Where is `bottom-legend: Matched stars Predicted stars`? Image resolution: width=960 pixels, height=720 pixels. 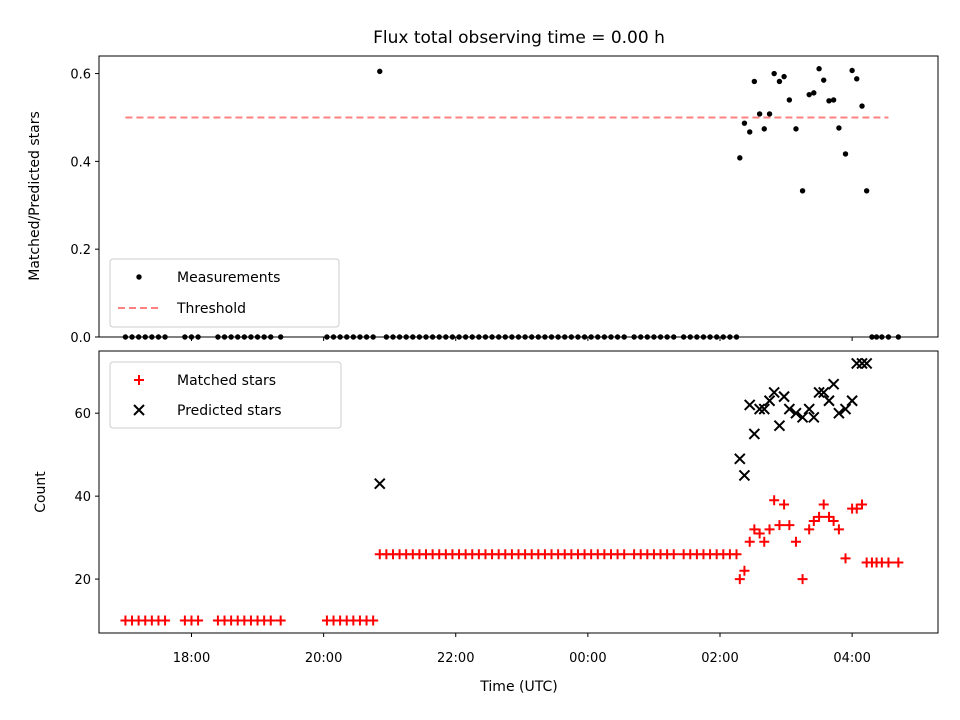
bottom-legend: Matched stars Predicted stars is located at coordinates (225, 395).